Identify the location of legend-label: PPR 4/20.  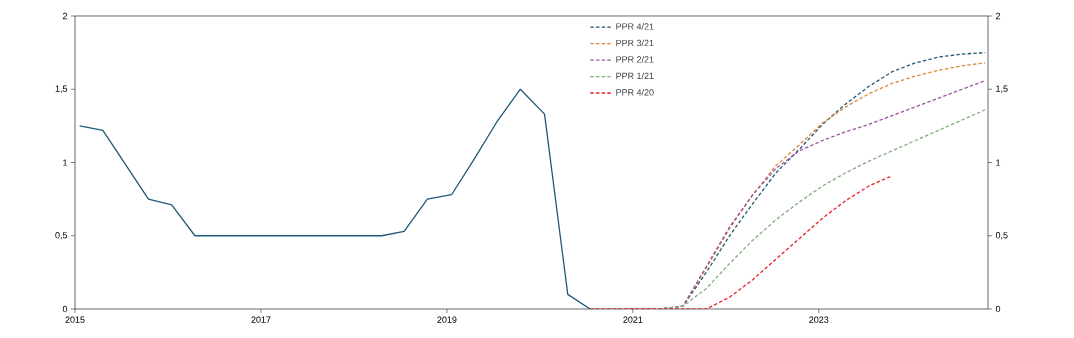
(635, 92).